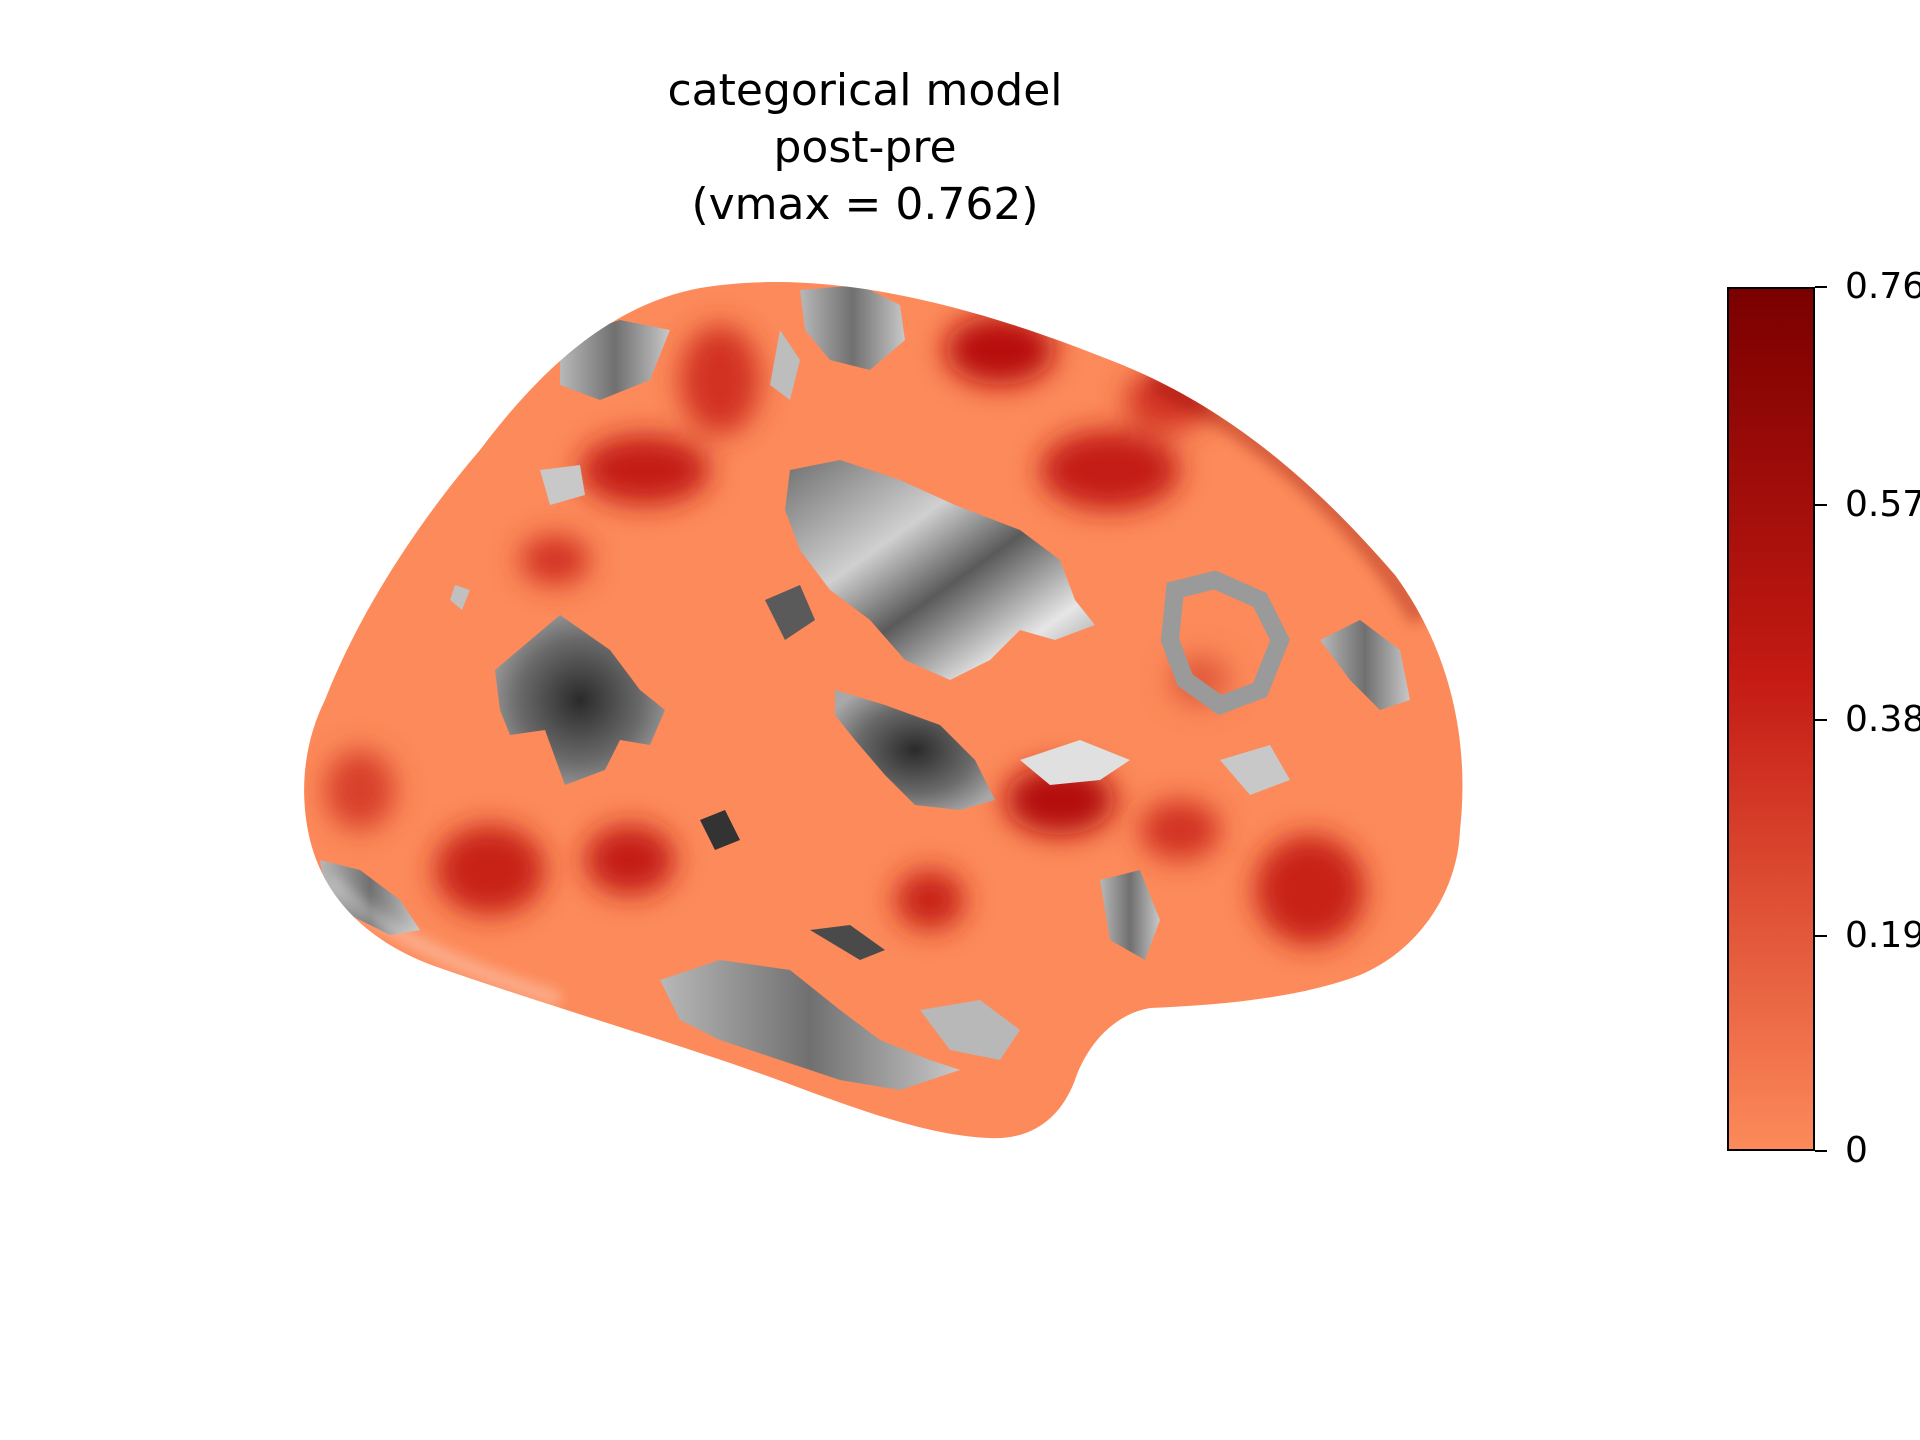 The width and height of the screenshot is (1920, 1440). I want to click on colorbar-tick-label: 0.19, so click(1882, 935).